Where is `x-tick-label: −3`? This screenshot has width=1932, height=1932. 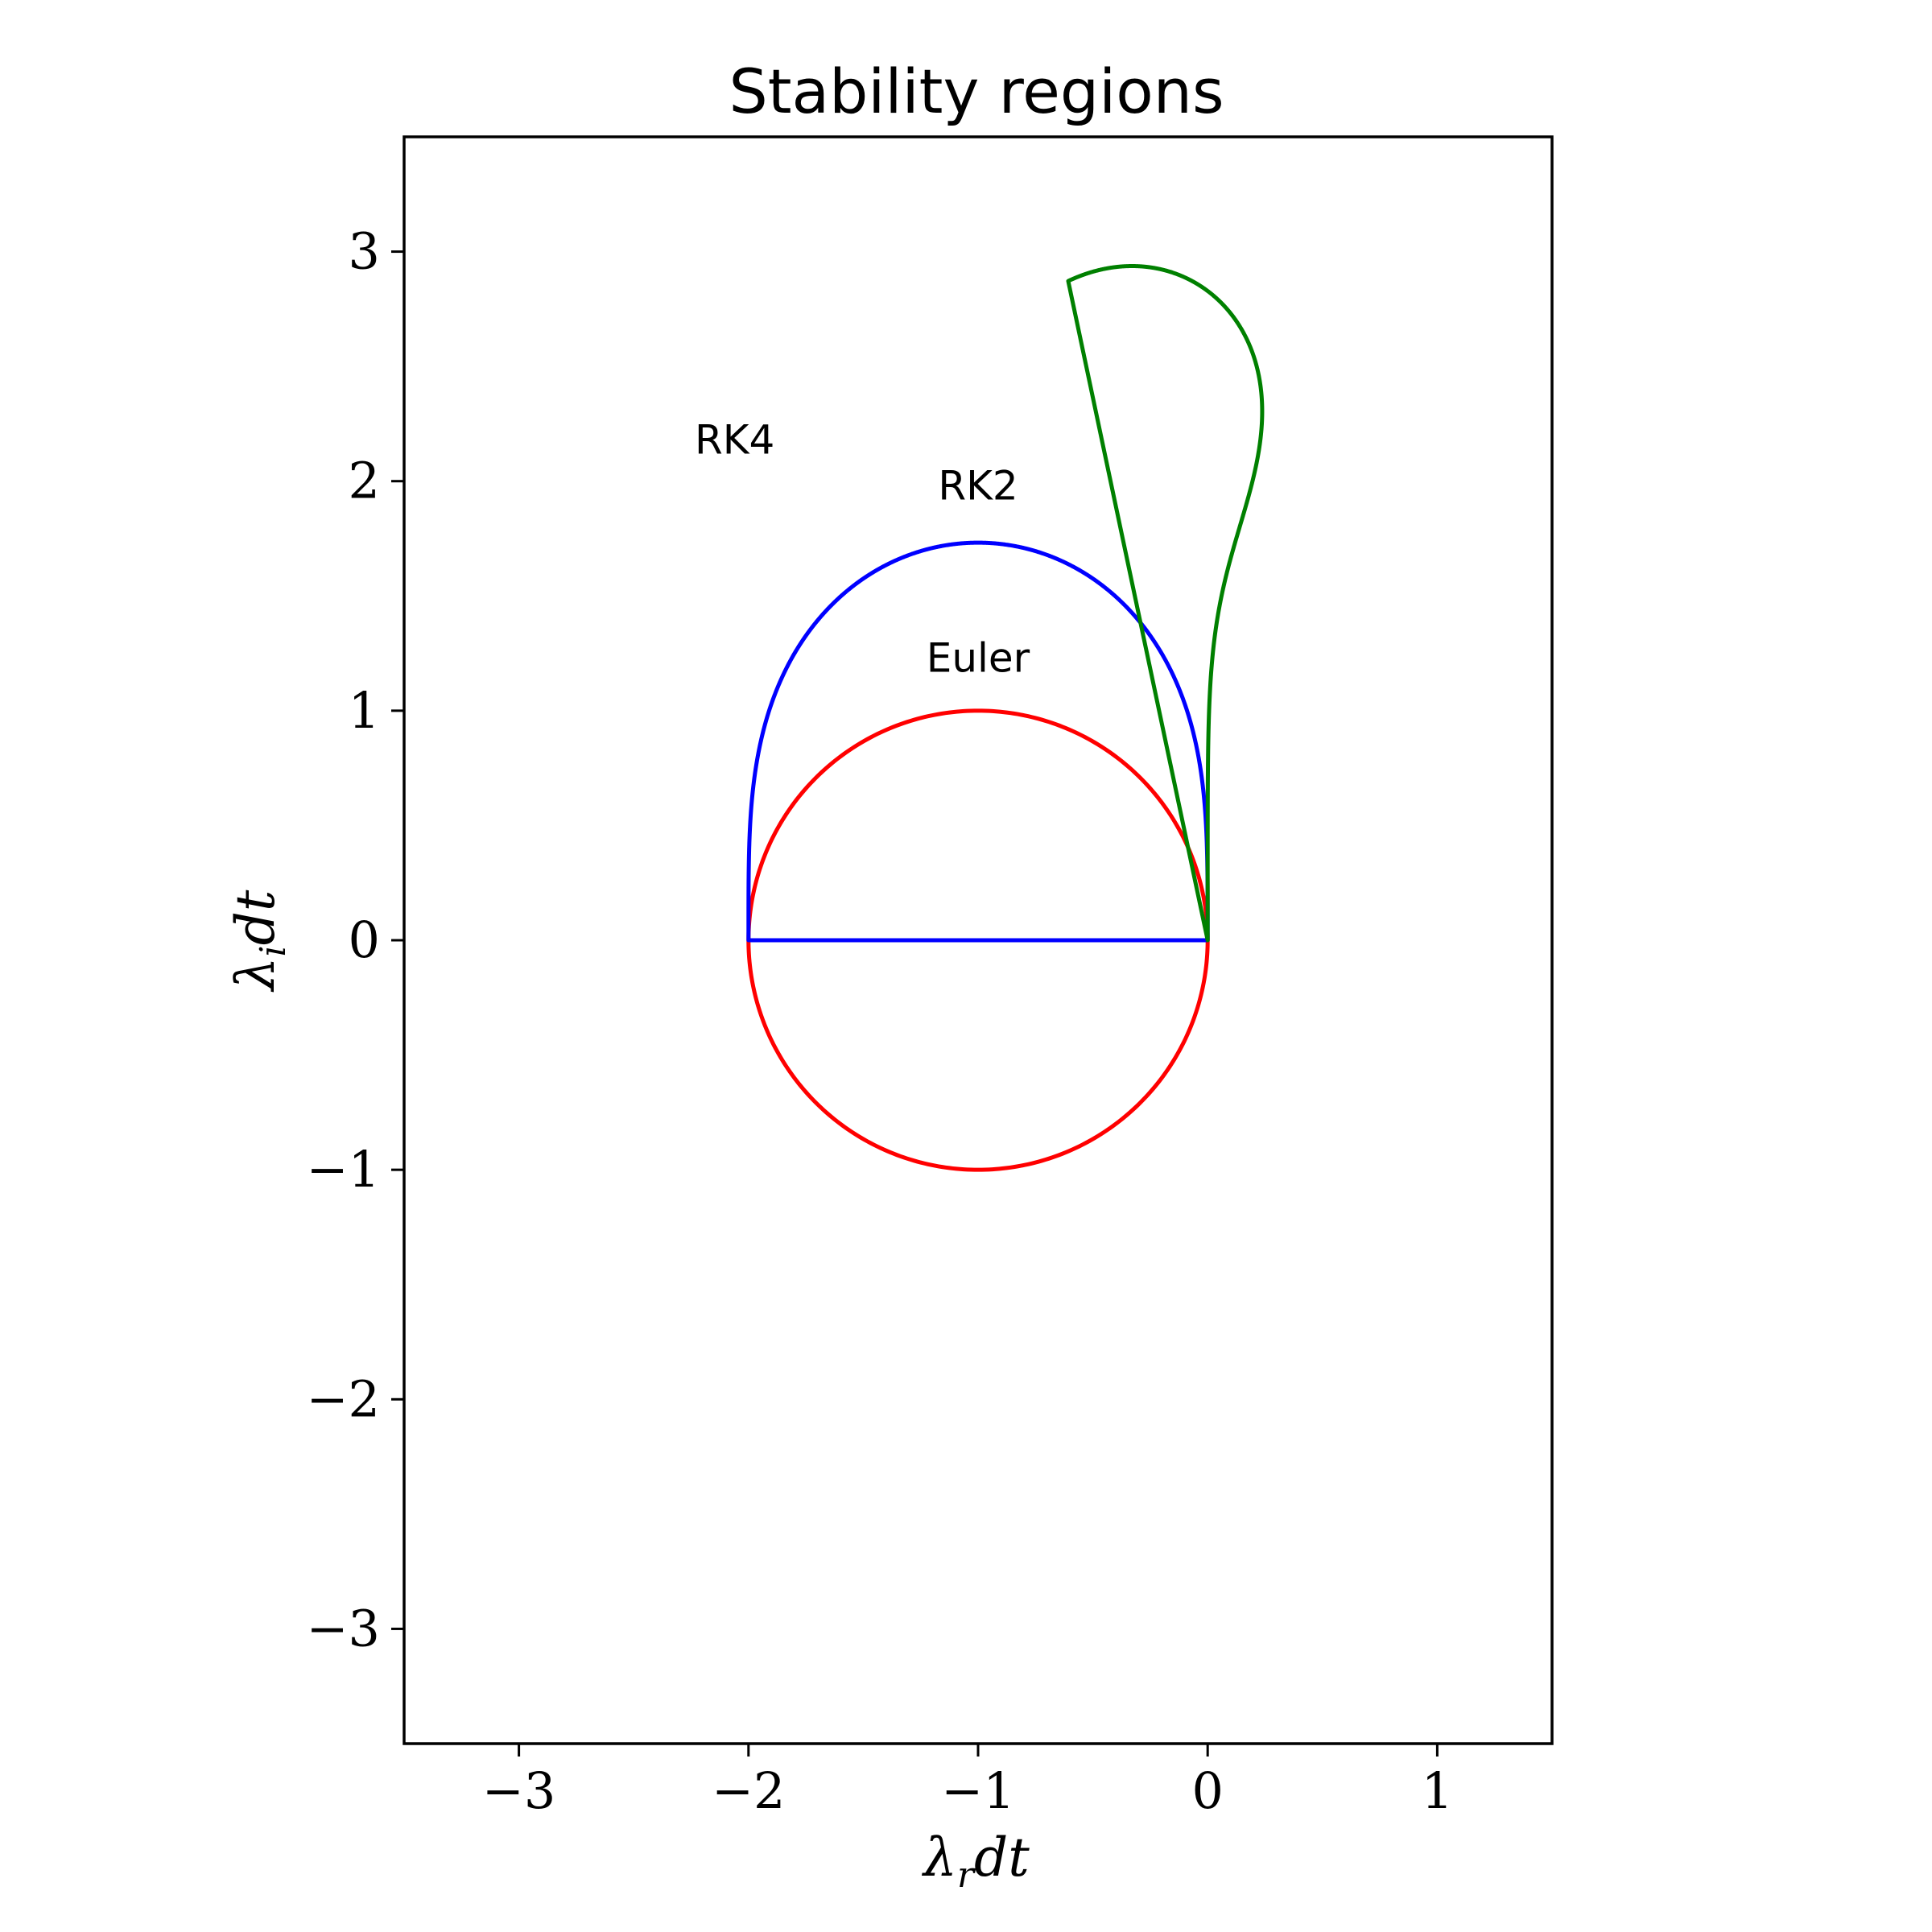
x-tick-label: −3 is located at coordinates (518, 1790).